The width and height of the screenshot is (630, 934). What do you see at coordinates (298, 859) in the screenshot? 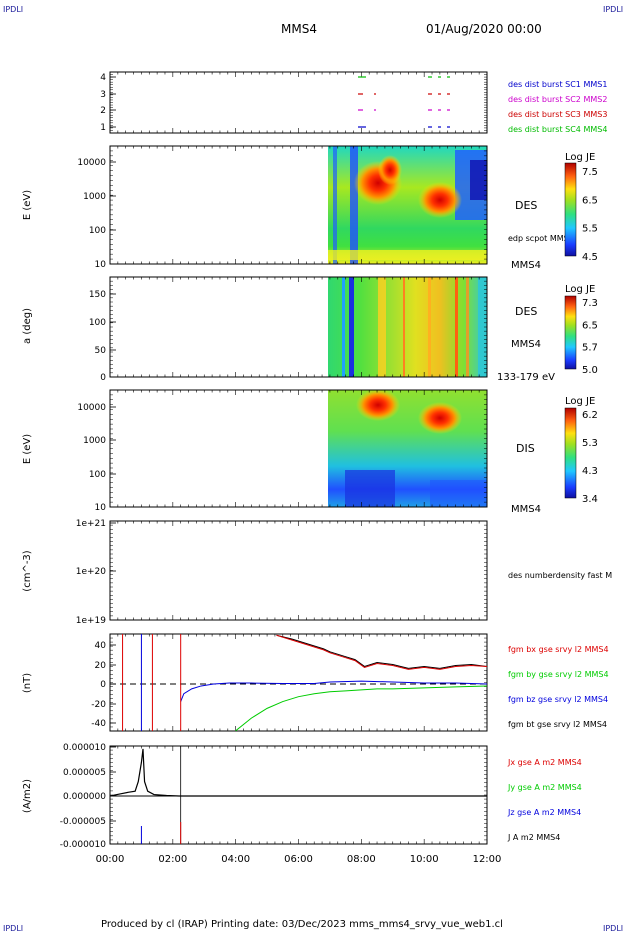
I see `time-tick-label: 06:00` at bounding box center [298, 859].